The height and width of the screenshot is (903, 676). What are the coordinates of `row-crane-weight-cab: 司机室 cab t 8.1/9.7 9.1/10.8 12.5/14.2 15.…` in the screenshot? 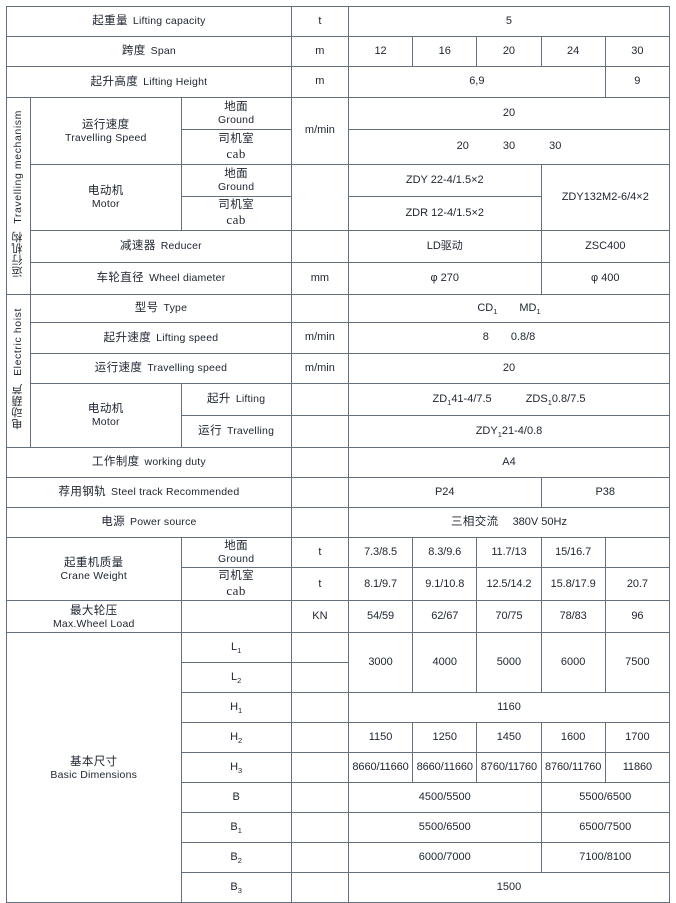 It's located at (339, 584).